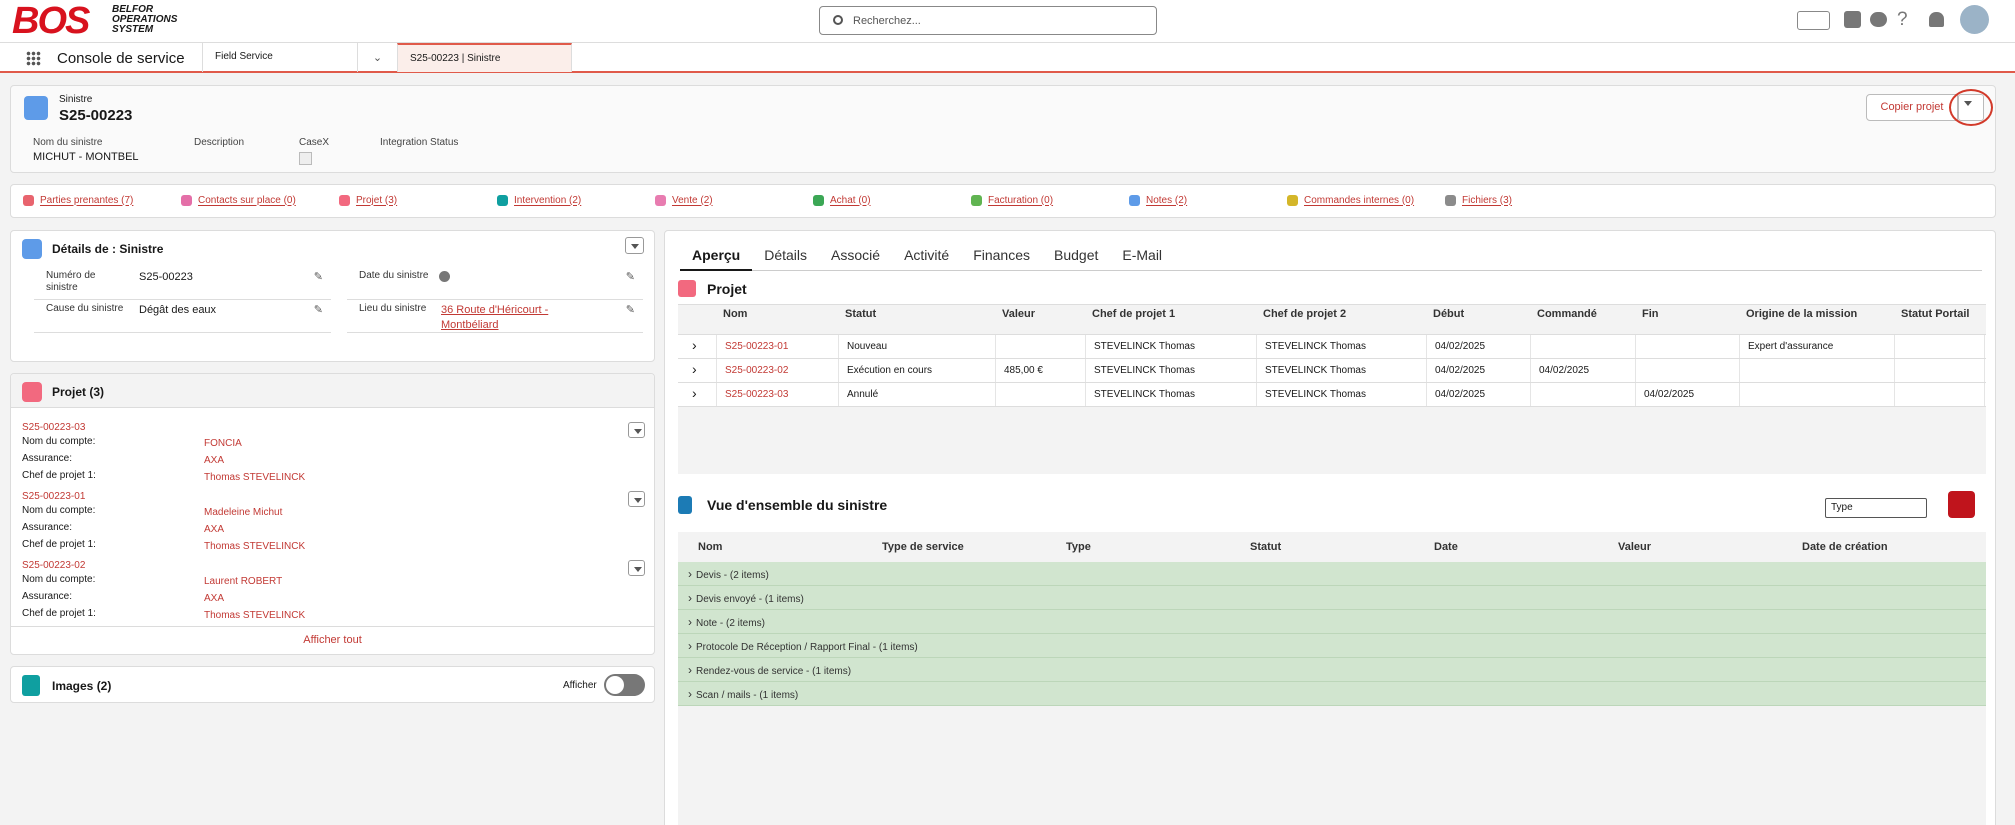 This screenshot has height=825, width=2015. Describe the element at coordinates (1842, 507) in the screenshot. I see `filter-label: Type` at that location.